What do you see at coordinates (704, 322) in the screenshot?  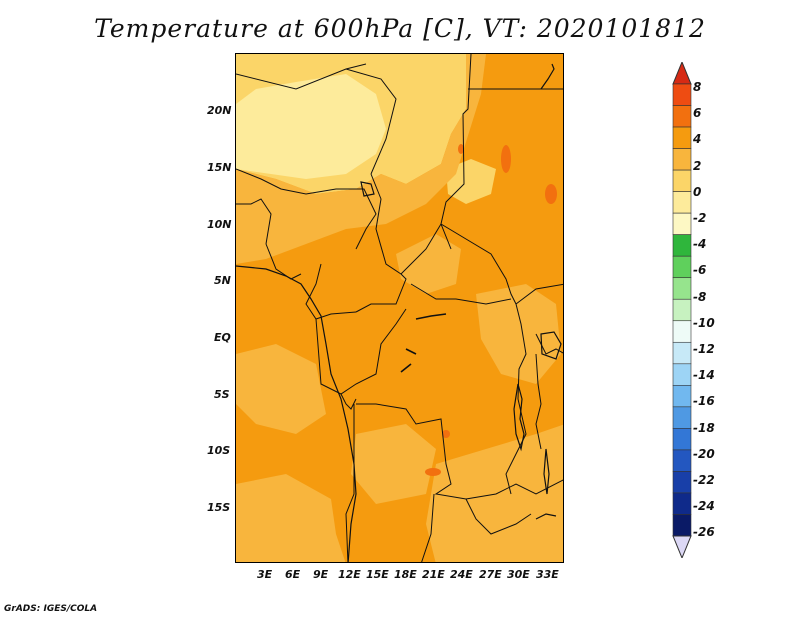 I see `colorbar-level-label: -10` at bounding box center [704, 322].